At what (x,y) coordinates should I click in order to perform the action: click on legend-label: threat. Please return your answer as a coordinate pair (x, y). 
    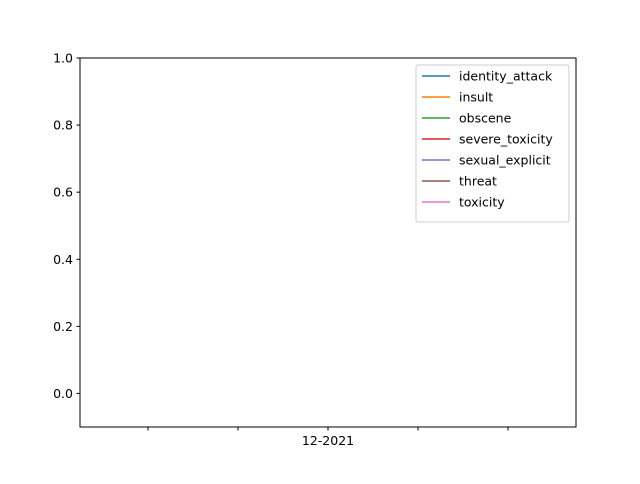
    Looking at the image, I should click on (478, 181).